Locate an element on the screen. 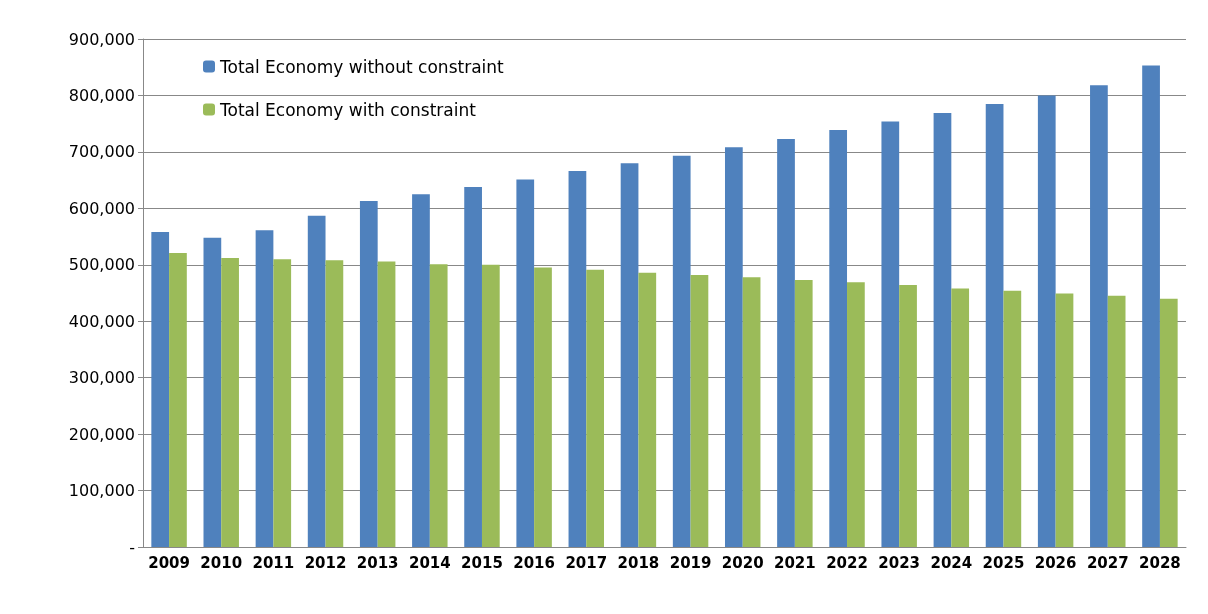 This screenshot has width=1208, height=614. x-tick-label: 2012 is located at coordinates (325, 562).